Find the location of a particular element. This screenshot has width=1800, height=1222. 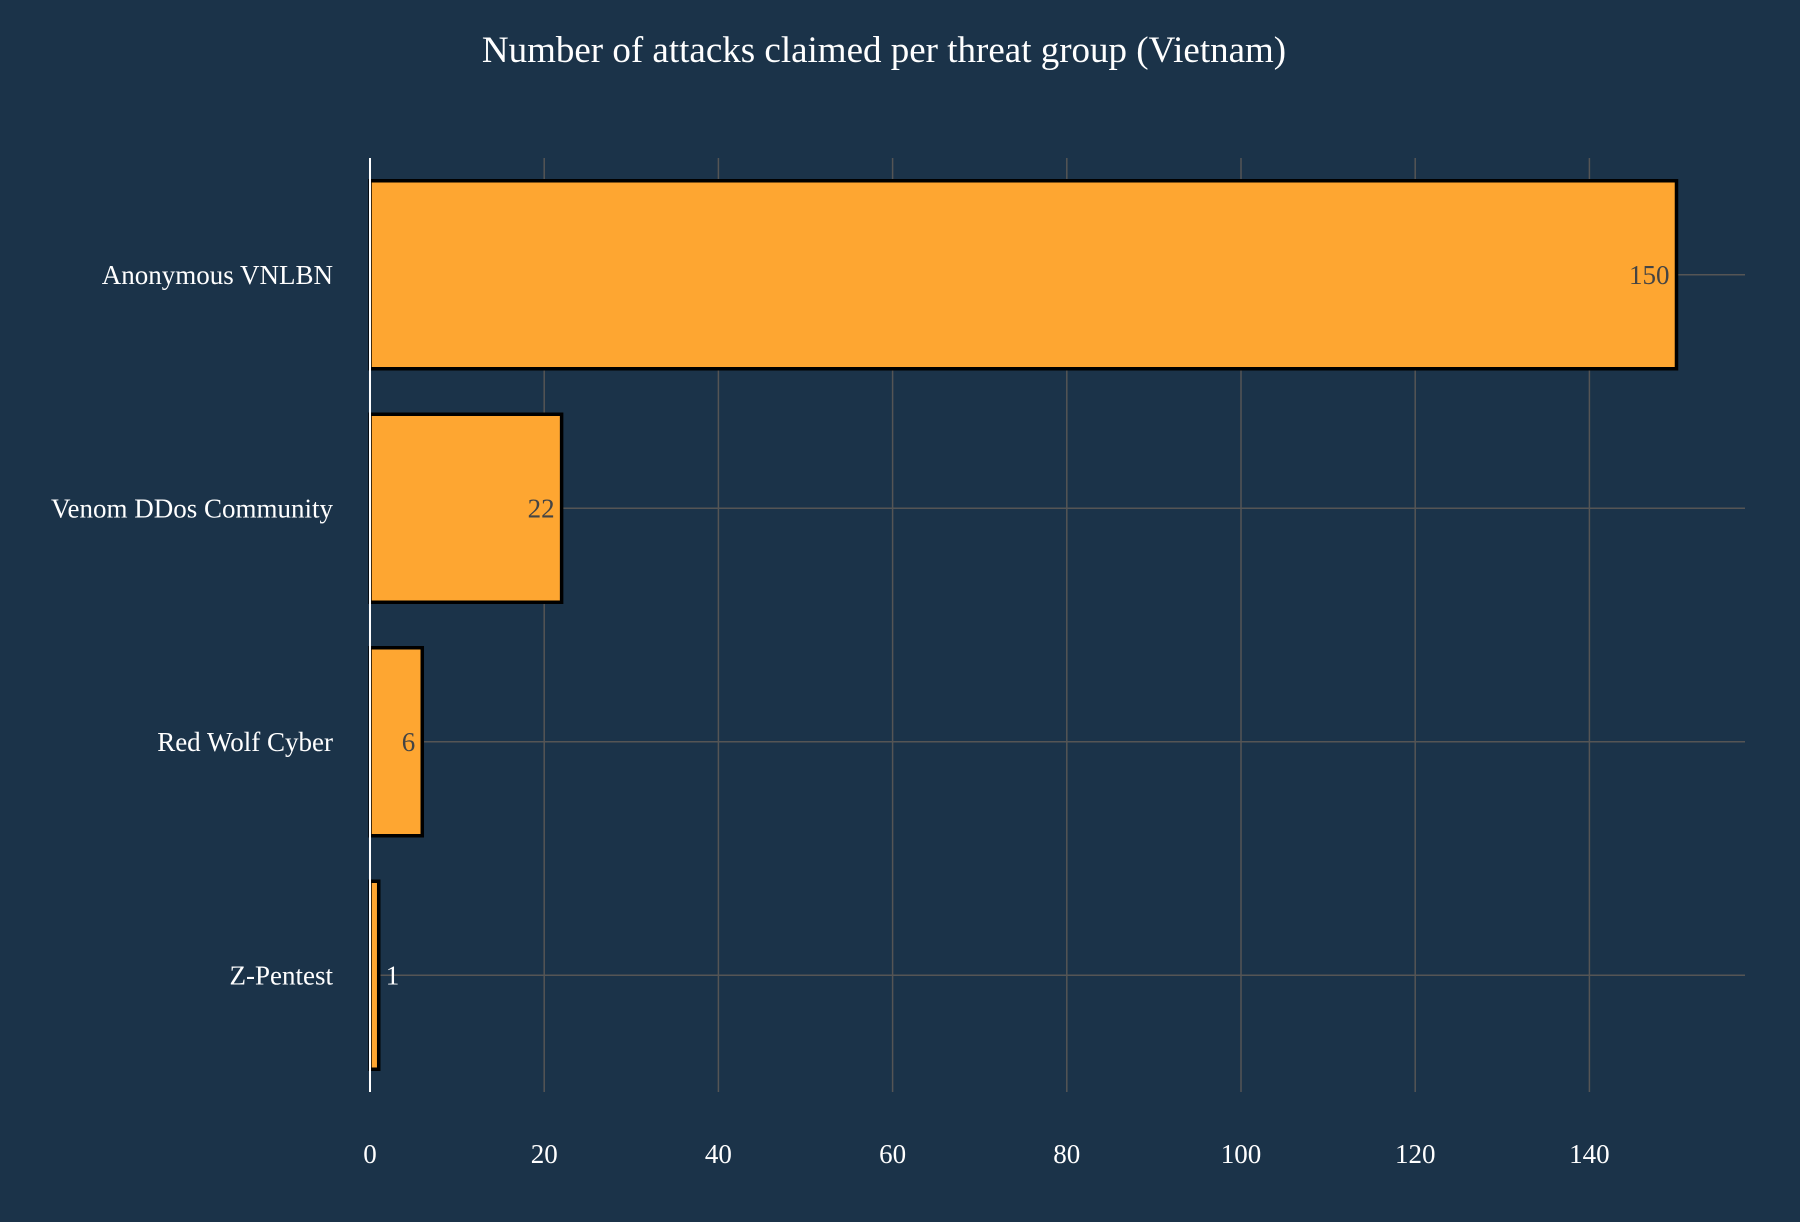

x-tick-label: 80 is located at coordinates (1066, 1154).